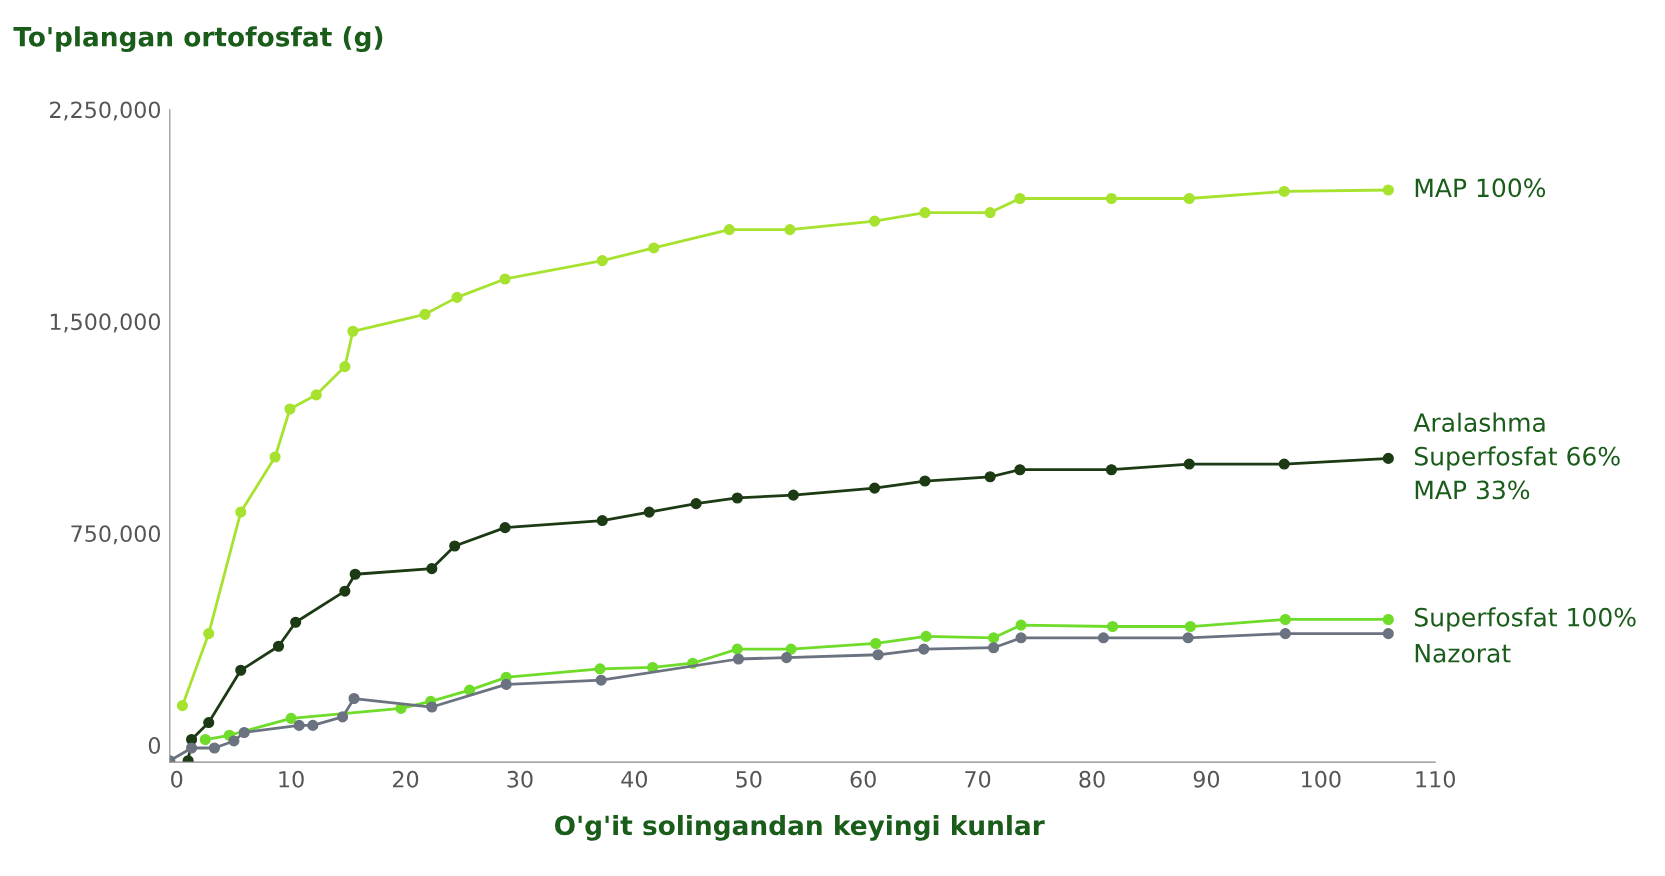 This screenshot has height=876, width=1665. What do you see at coordinates (177, 779) in the screenshot?
I see `x-tick-label: 0` at bounding box center [177, 779].